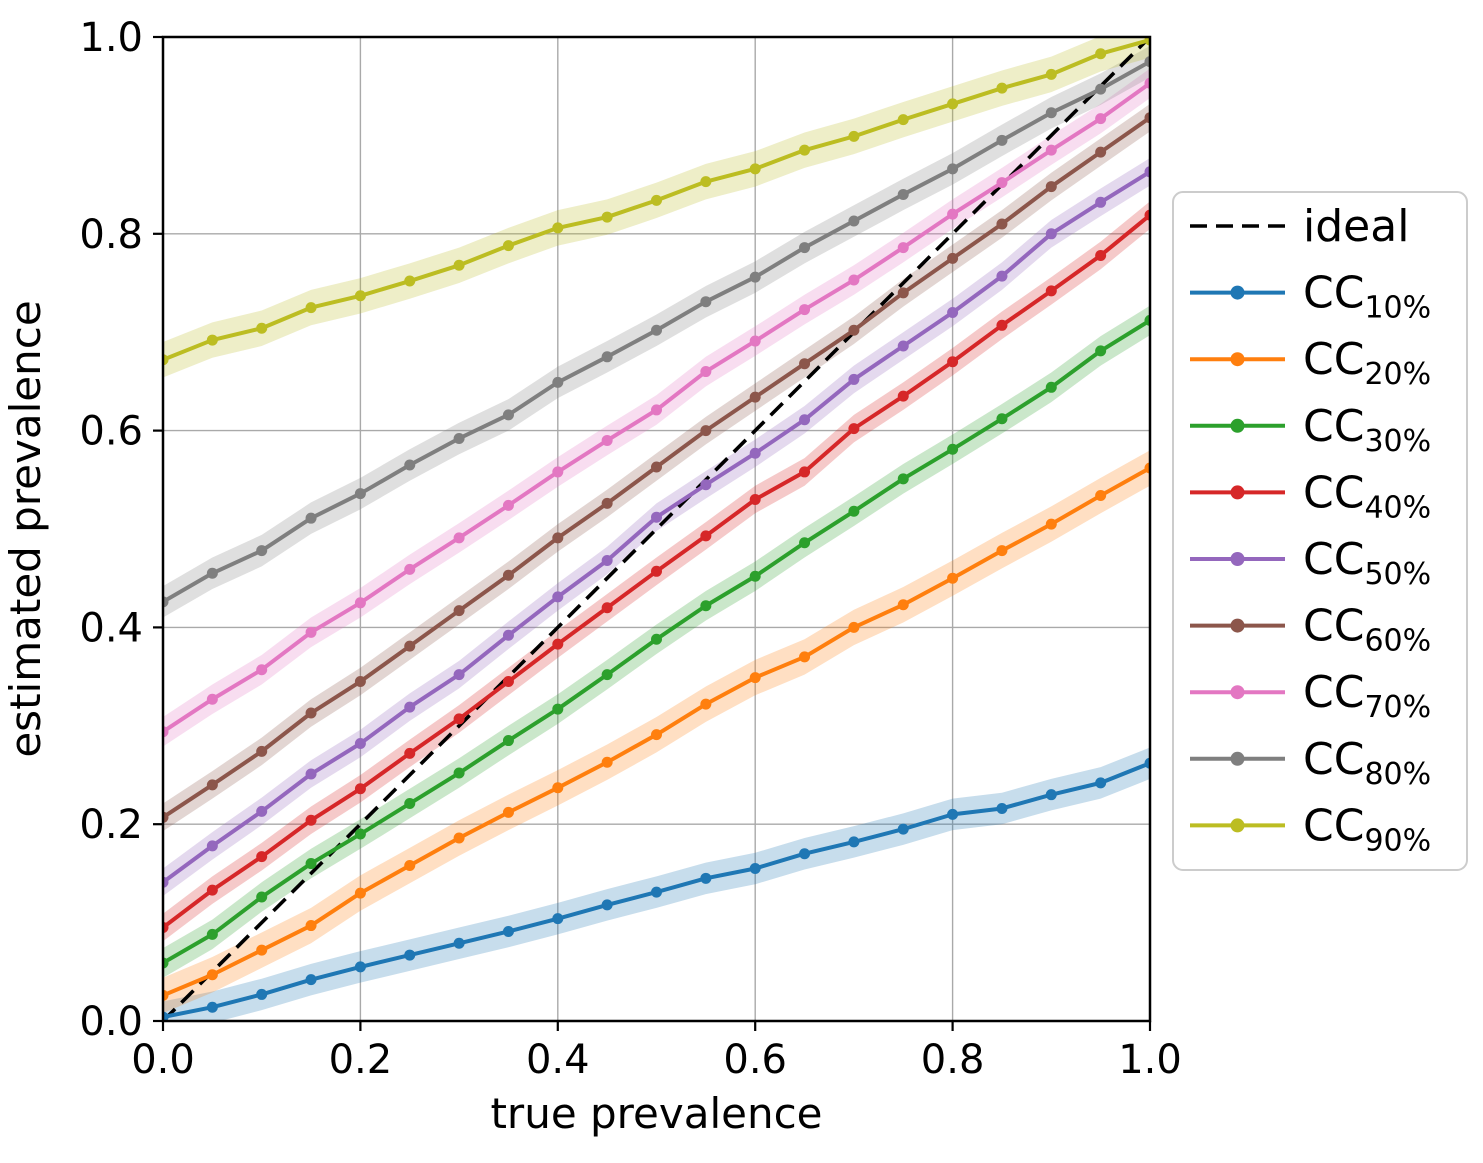 This screenshot has width=1483, height=1163. I want to click on legend-label-CC_20%: CC20%, so click(1367, 363).